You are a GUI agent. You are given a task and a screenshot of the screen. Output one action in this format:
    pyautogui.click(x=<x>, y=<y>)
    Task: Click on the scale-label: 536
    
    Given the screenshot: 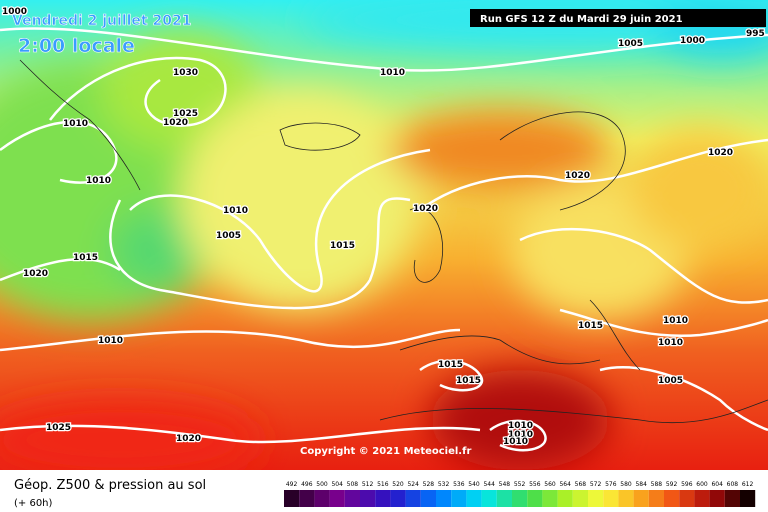 What is the action you would take?
    pyautogui.click(x=459, y=484)
    